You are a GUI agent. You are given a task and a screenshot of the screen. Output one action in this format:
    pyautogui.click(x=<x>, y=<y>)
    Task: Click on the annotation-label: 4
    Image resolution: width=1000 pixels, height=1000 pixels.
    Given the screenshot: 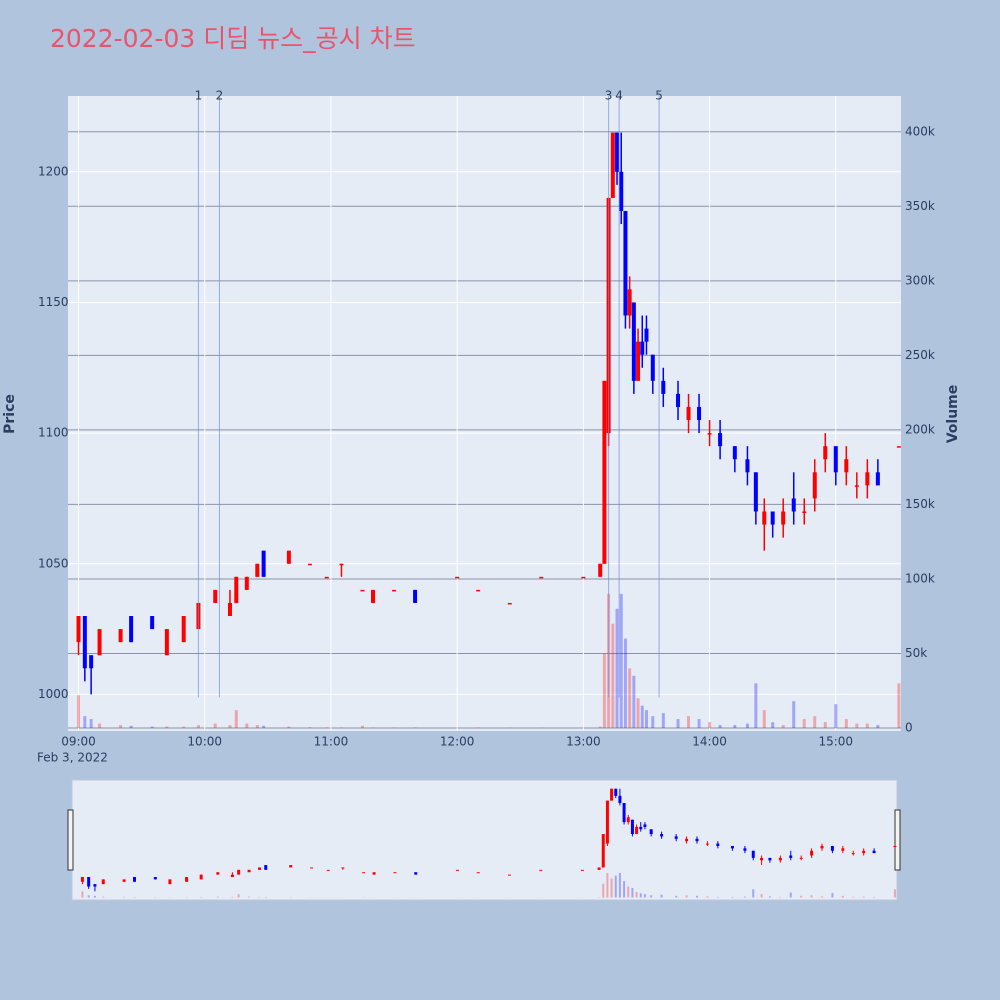 What is the action you would take?
    pyautogui.click(x=619, y=96)
    